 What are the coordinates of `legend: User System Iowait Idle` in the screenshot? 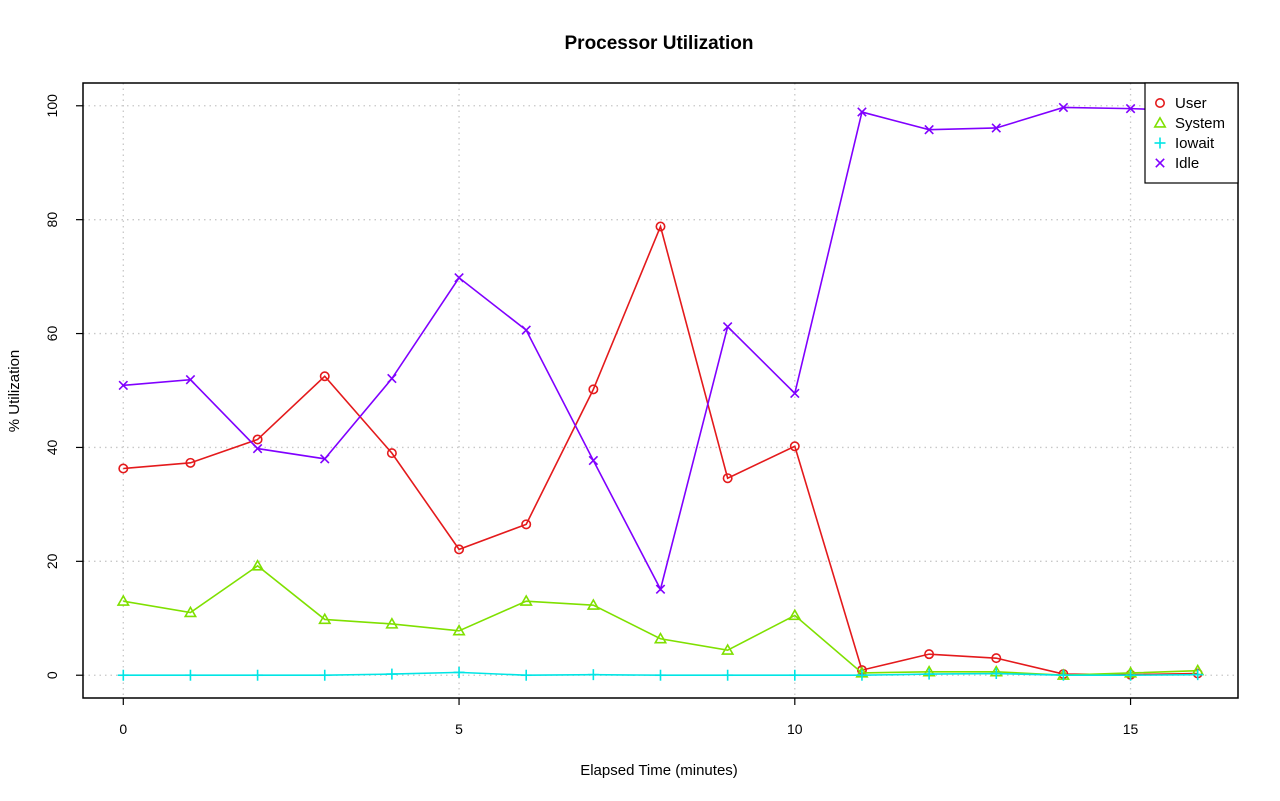 It's located at (1191, 133).